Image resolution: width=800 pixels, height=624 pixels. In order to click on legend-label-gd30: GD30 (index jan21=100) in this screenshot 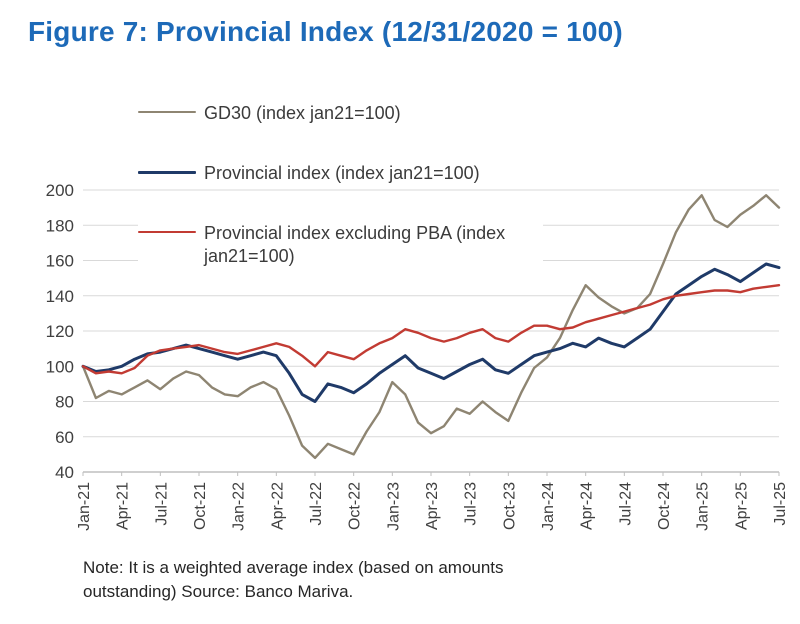, I will do `click(302, 113)`.